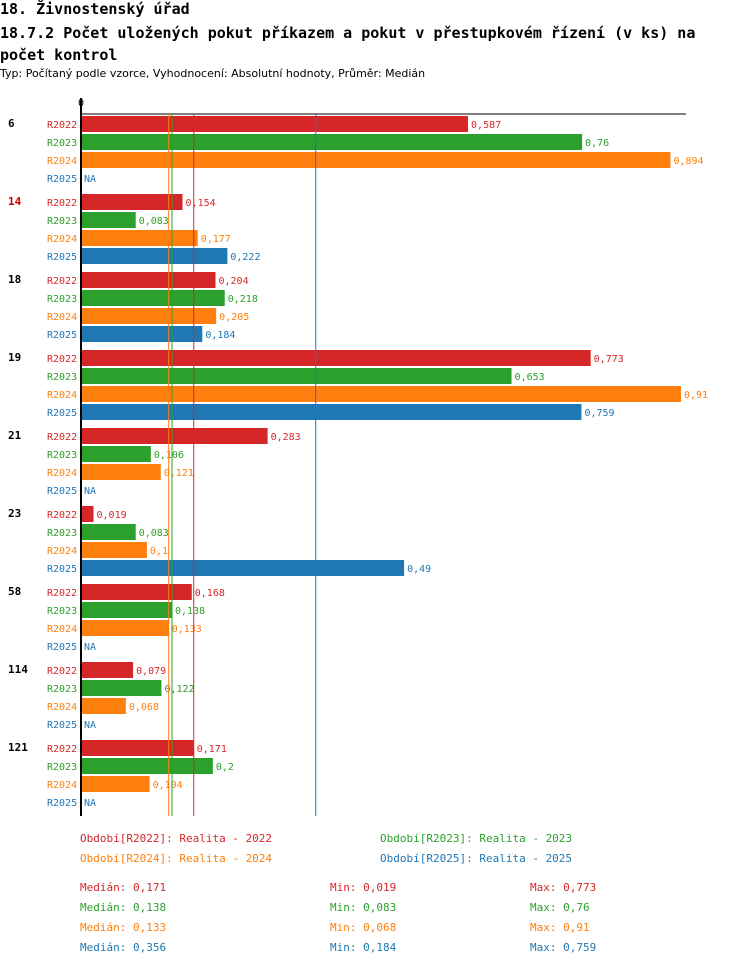 The width and height of the screenshot is (750, 966). Describe the element at coordinates (486, 125) in the screenshot. I see `data-label: 0,587` at that location.